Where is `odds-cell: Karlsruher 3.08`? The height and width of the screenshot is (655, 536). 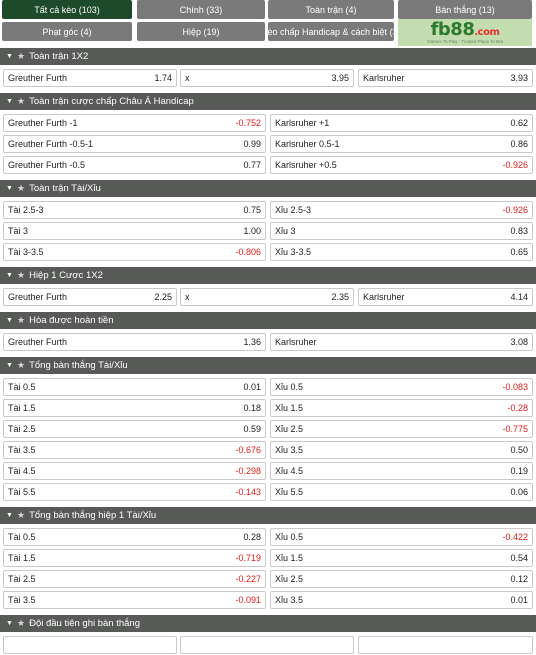
odds-cell: Karlsruher 3.08 is located at coordinates (401, 342).